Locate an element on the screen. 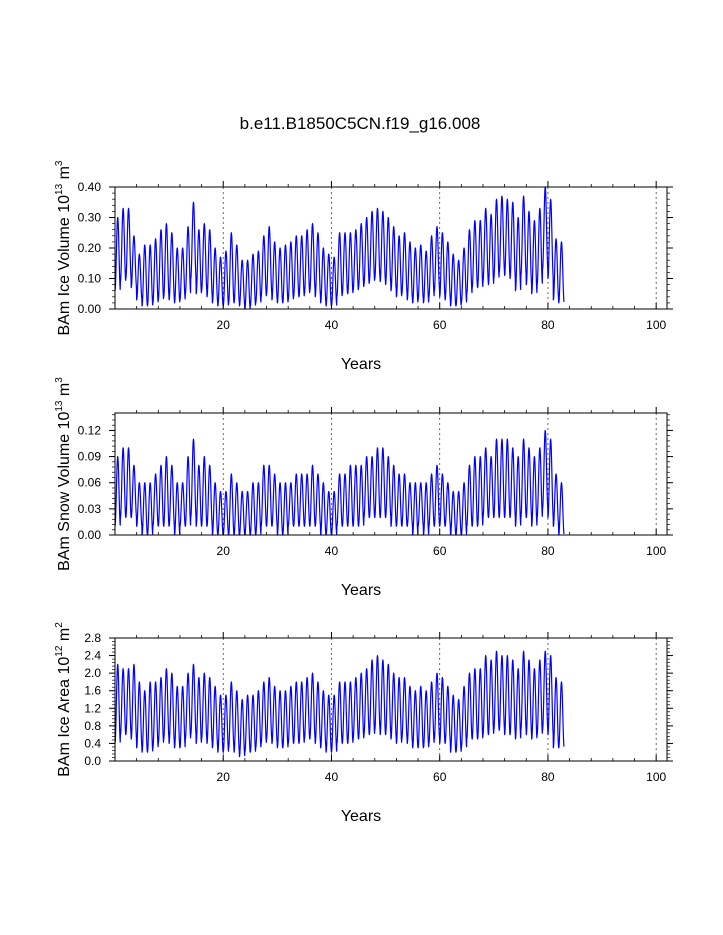 This screenshot has height=935, width=723. y-tick-label: 0.30 is located at coordinates (90, 218).